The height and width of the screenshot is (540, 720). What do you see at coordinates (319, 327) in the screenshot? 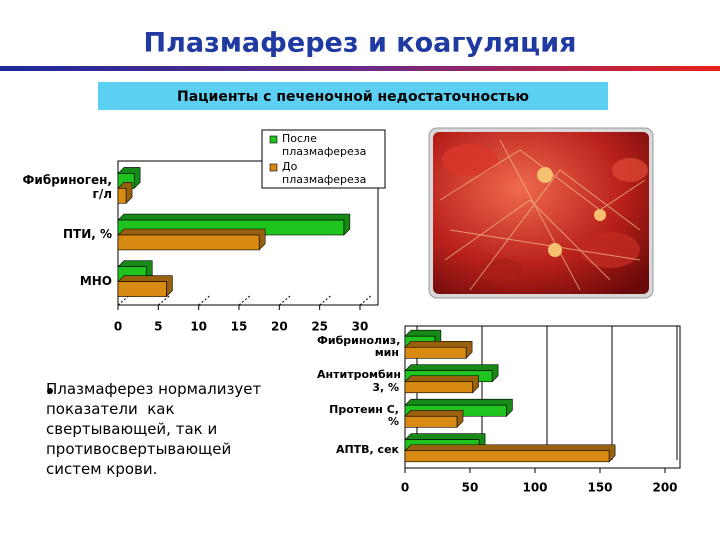
I see `x-tick-label: 25` at bounding box center [319, 327].